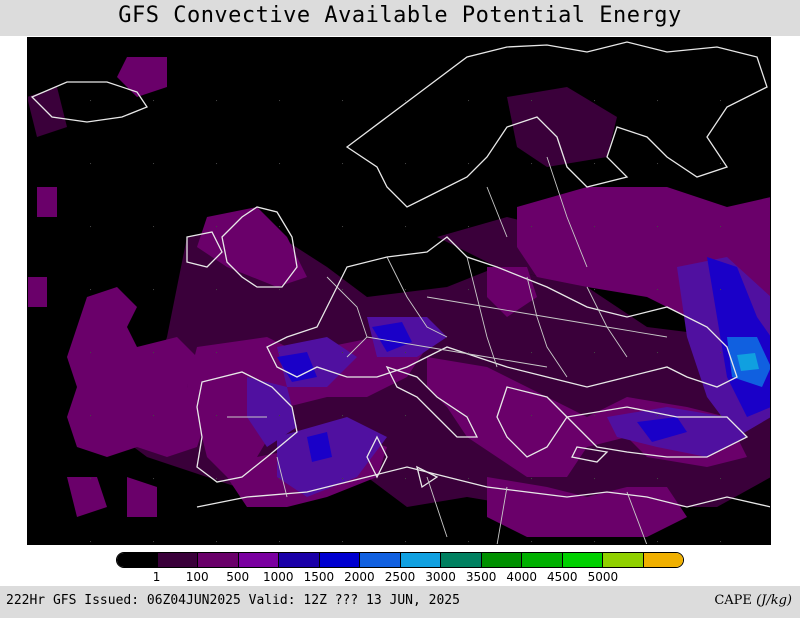 The height and width of the screenshot is (618, 800). I want to click on legend-tick-label: 5000, so click(603, 577).